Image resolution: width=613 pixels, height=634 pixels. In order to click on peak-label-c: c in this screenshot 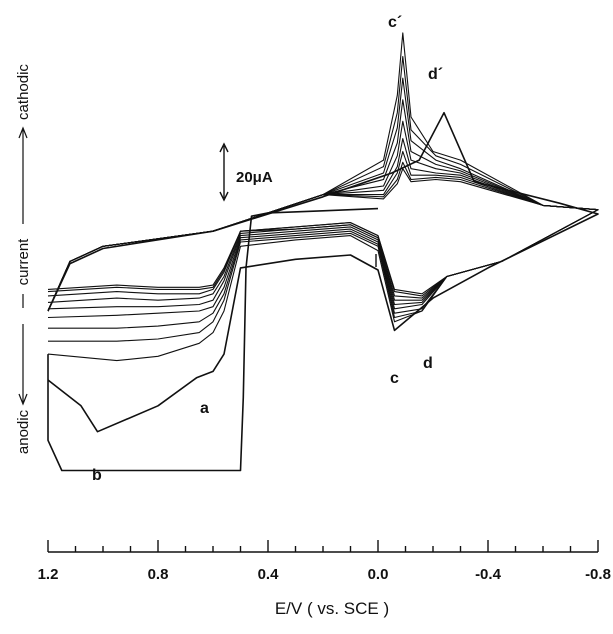, I will do `click(394, 378)`.